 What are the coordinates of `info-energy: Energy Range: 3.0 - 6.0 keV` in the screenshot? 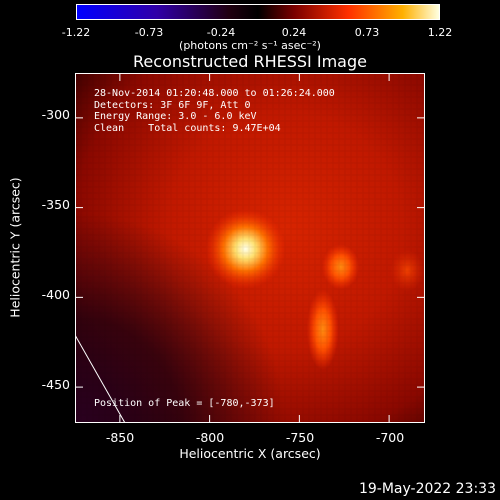 It's located at (175, 116).